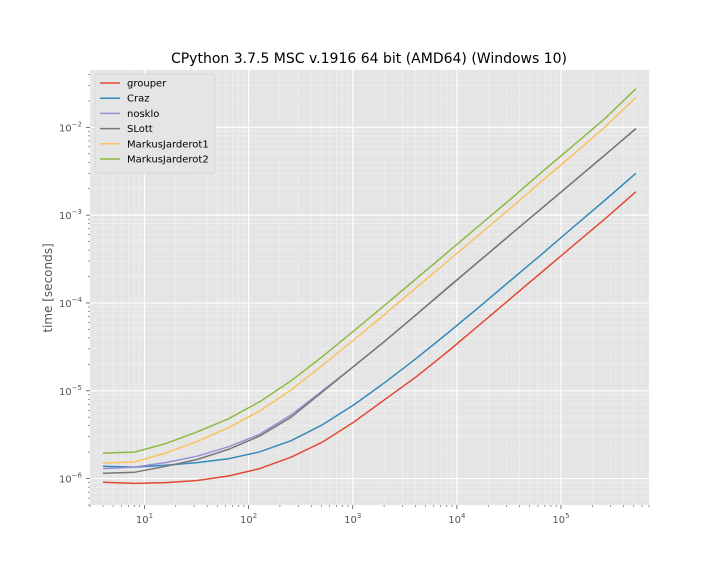  Describe the element at coordinates (457, 519) in the screenshot. I see `x-tick-label: 10⁴` at that location.